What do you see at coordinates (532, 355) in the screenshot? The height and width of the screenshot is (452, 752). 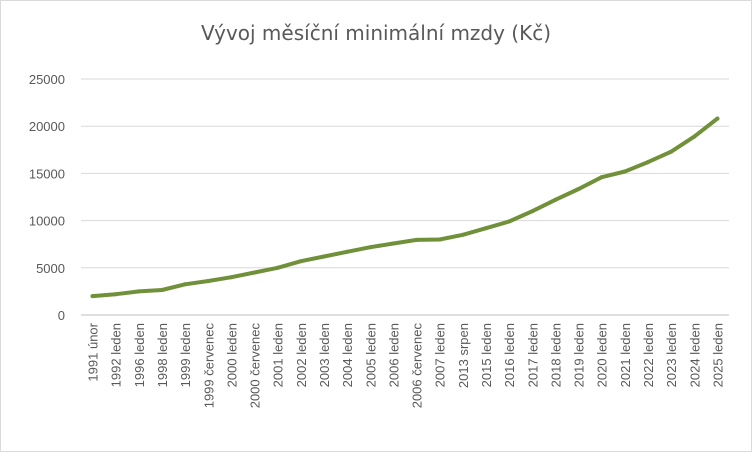 I see `x-tick-label: 2017 leden` at bounding box center [532, 355].